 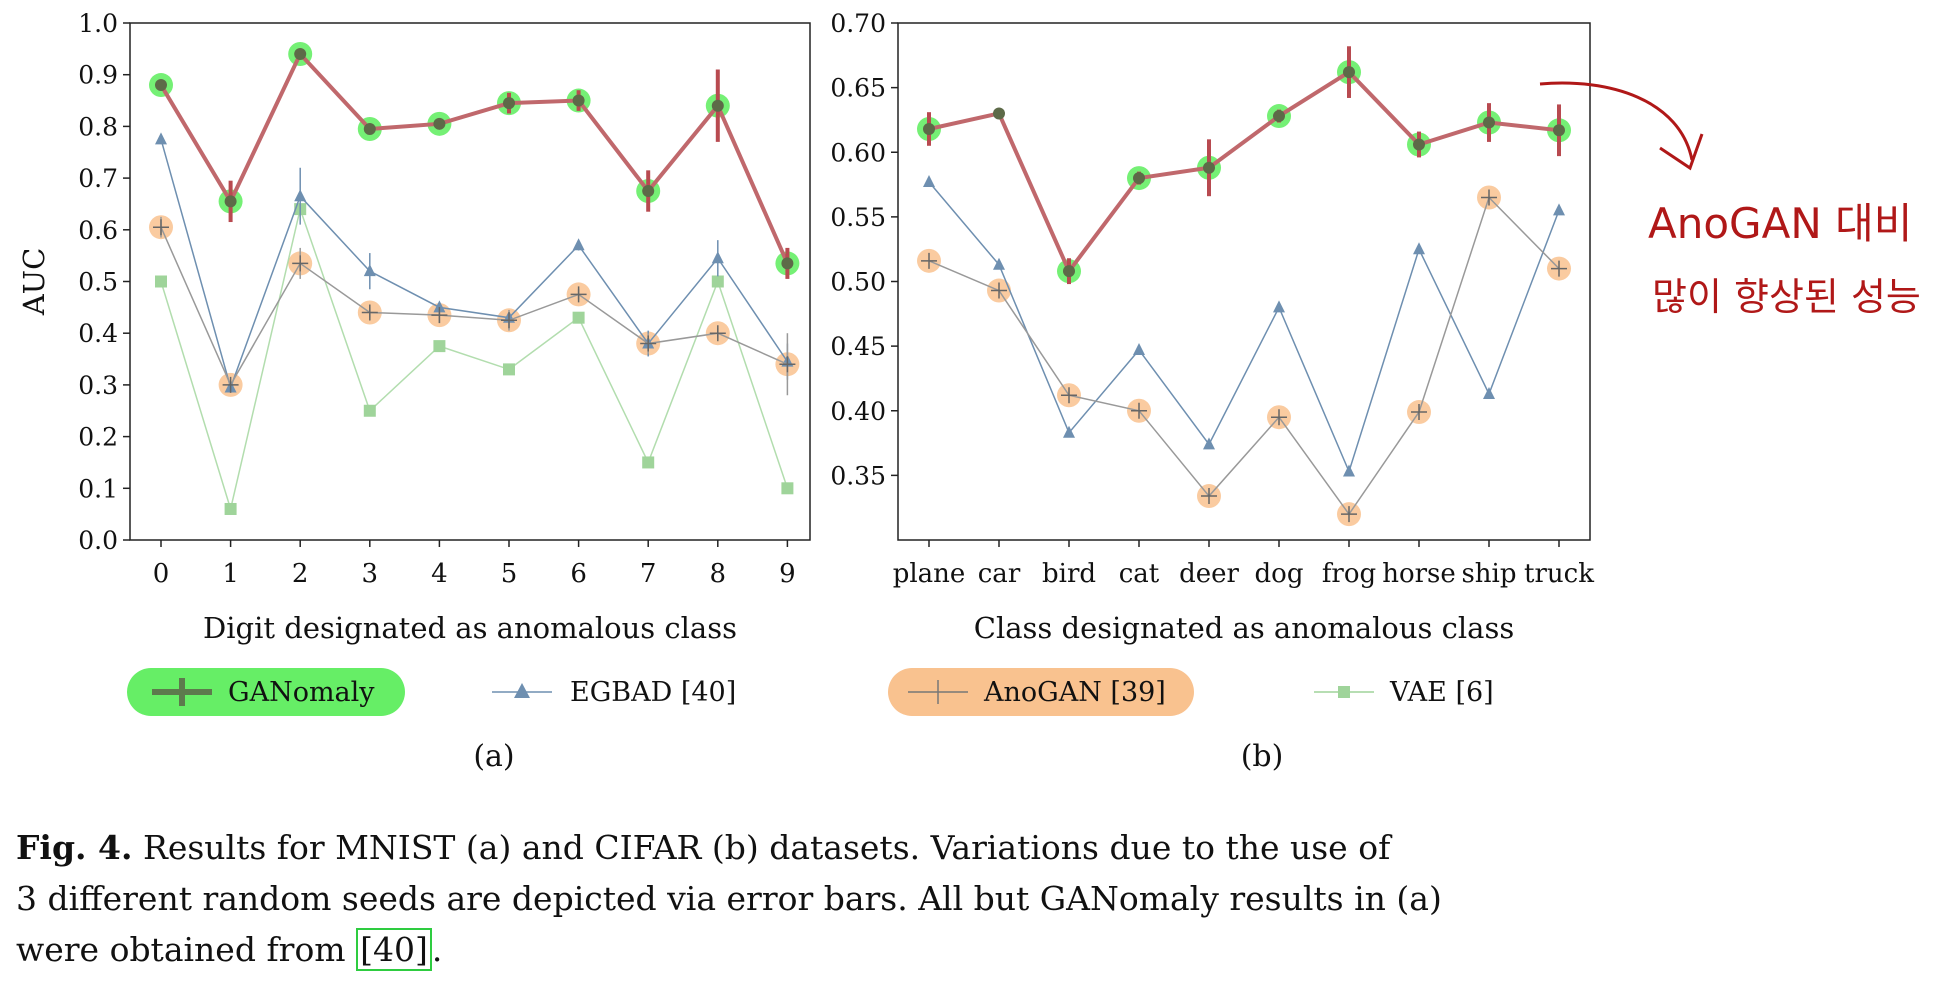 What do you see at coordinates (653, 692) in the screenshot?
I see `legend-label-egbad: EGBAD [40]` at bounding box center [653, 692].